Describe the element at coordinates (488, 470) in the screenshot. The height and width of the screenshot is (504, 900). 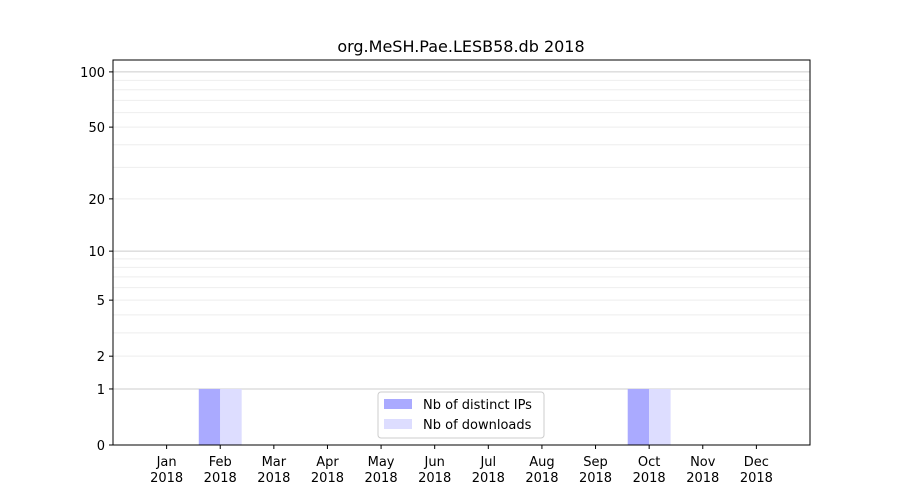
I see `x-tick-label: Jul 2018` at that location.